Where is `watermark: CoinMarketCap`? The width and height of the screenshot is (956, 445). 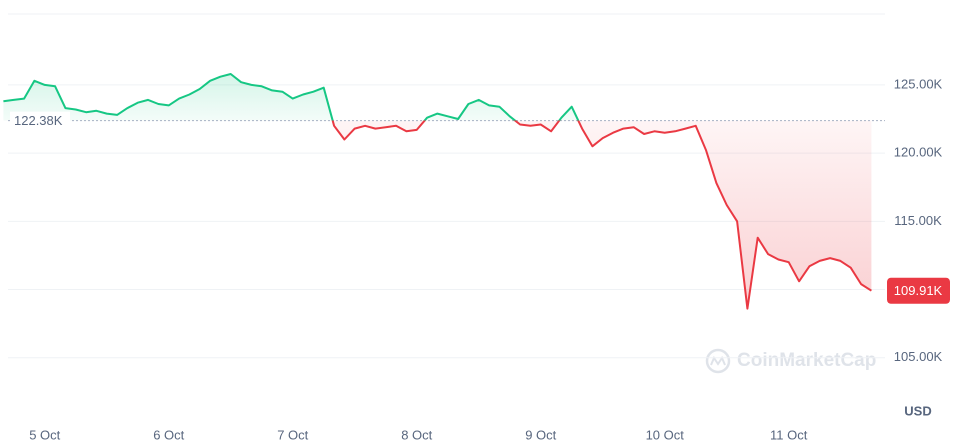 watermark: CoinMarketCap is located at coordinates (790, 361).